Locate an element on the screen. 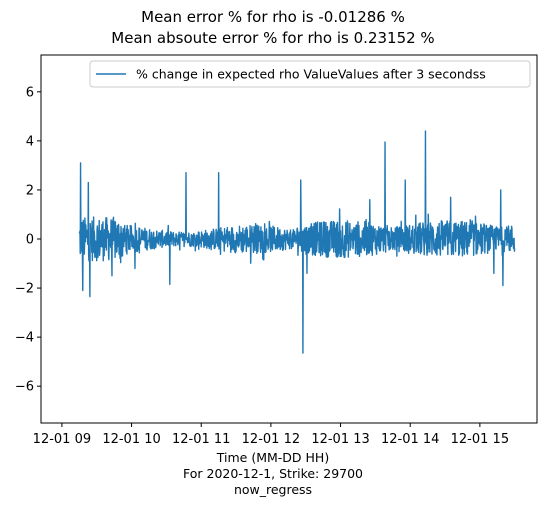  x-tick-label: 12-01 11 is located at coordinates (201, 439).